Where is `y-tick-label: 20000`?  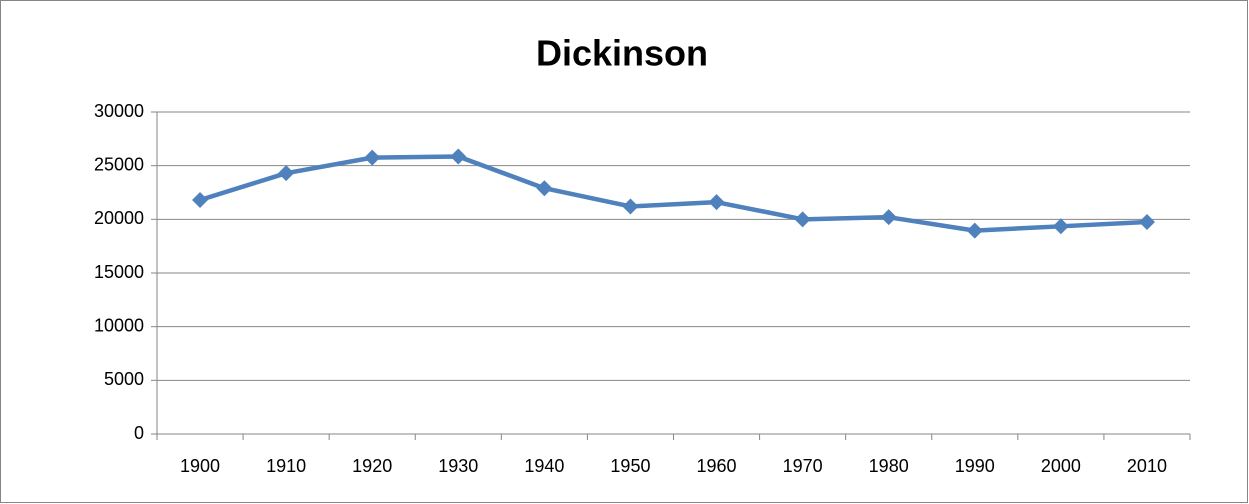
y-tick-label: 20000 is located at coordinates (119, 218).